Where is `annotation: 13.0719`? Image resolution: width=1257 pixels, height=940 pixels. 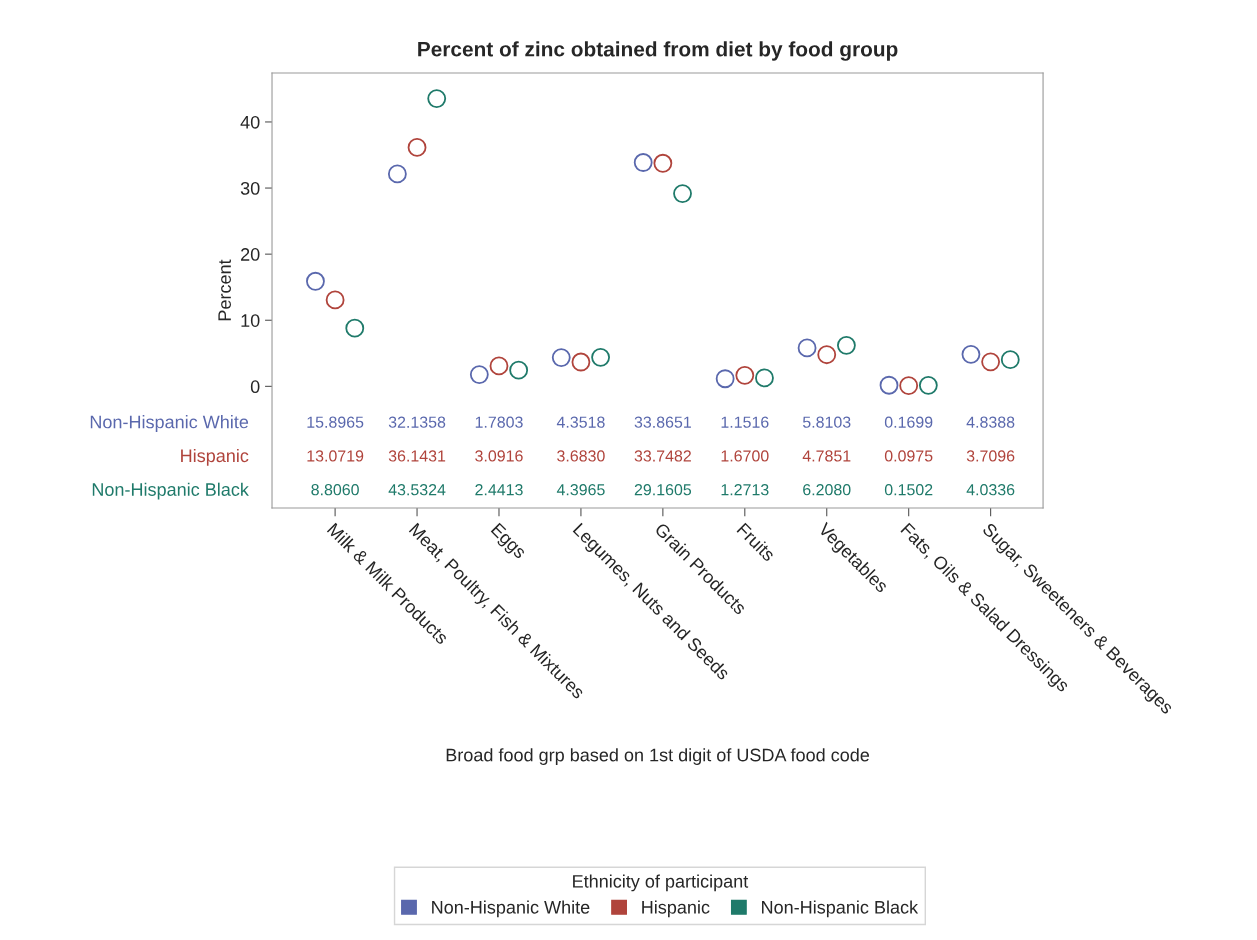 annotation: 13.0719 is located at coordinates (335, 456).